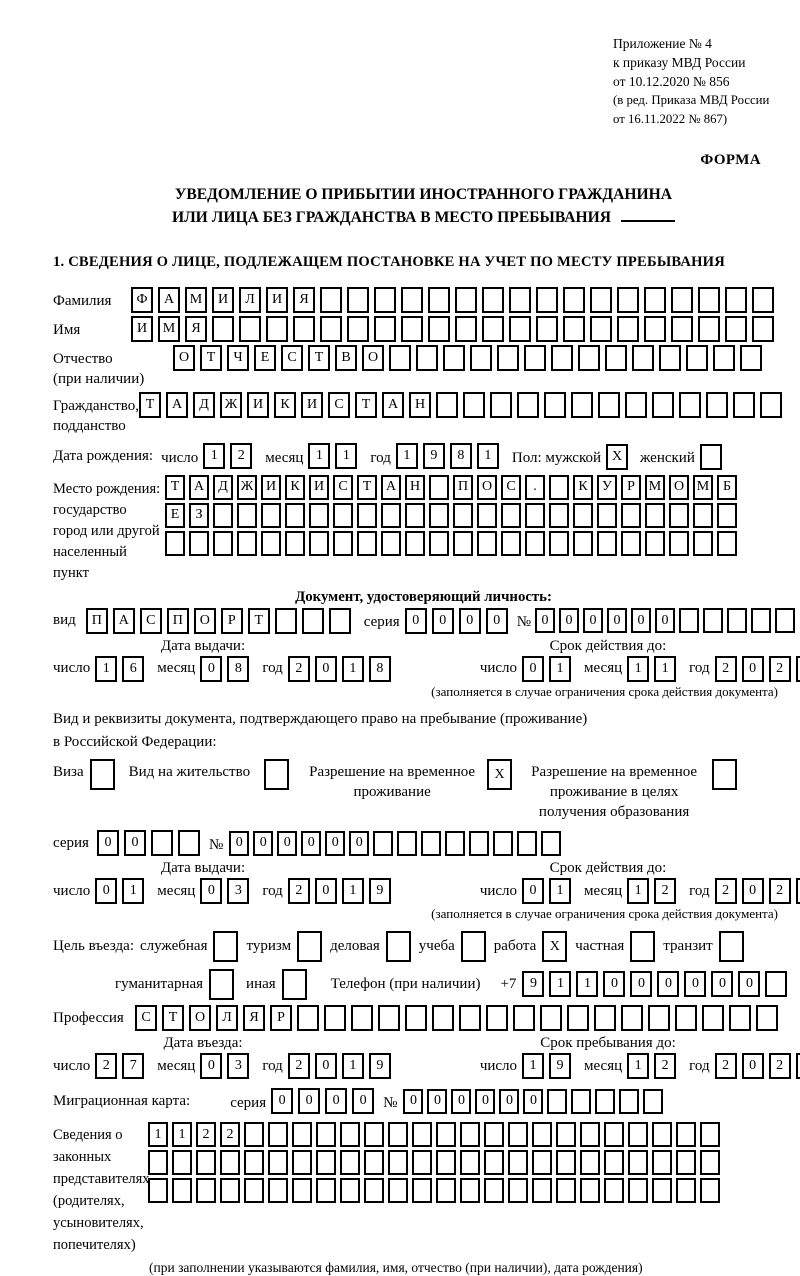 The image size is (800, 1276). I want to click on purpose-transit-checkbox, so click(731, 947).